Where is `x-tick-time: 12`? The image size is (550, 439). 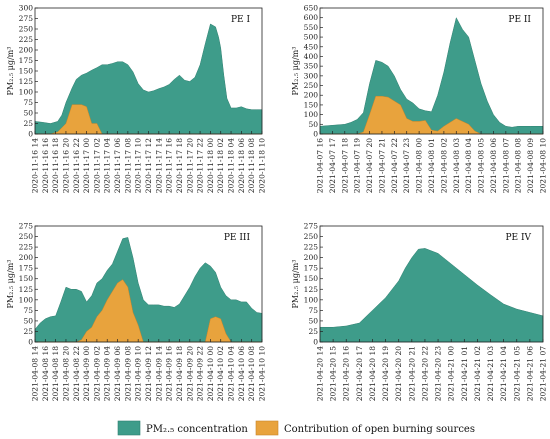
x-tick-time: 12 is located at coordinates (148, 143).